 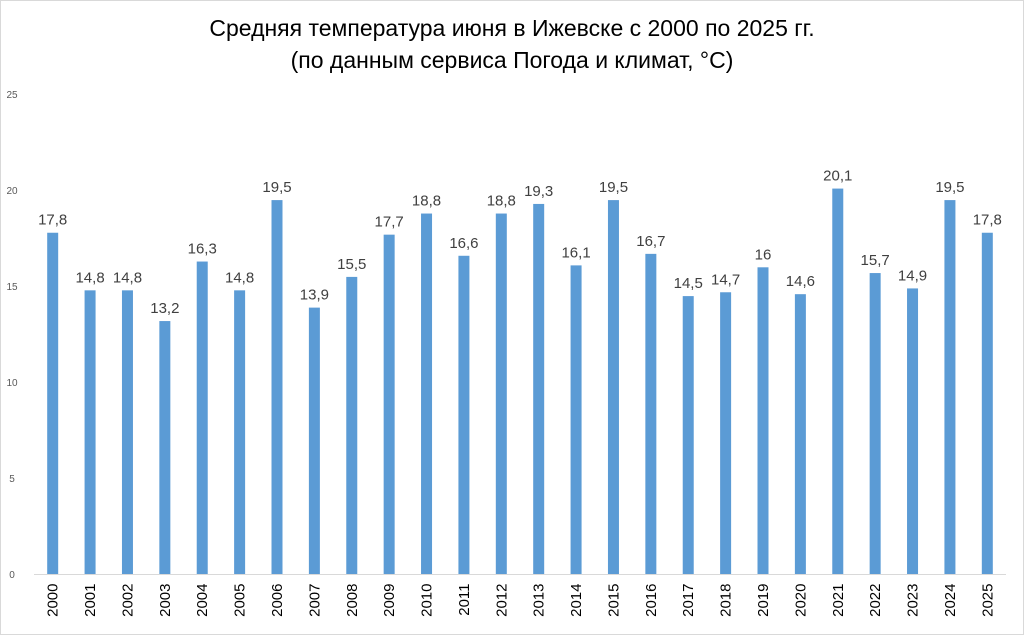 I want to click on x-tick-label: 2025, so click(x=987, y=600).